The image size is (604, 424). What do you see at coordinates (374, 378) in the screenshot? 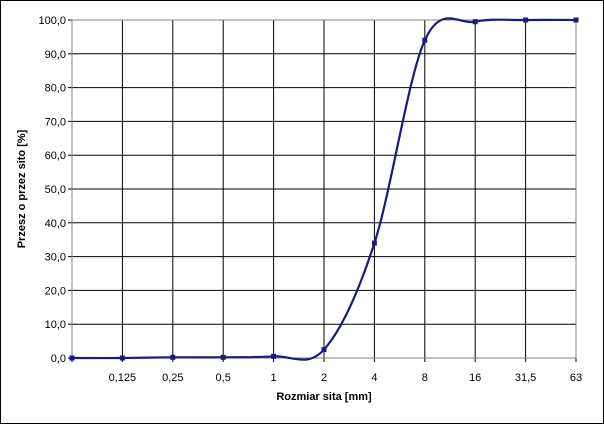
I see `x-tick-label: 4` at bounding box center [374, 378].